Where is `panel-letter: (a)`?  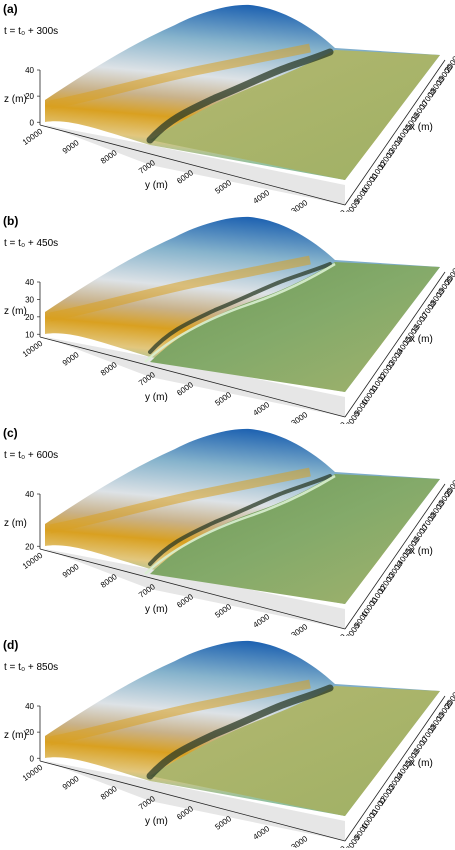
panel-letter: (a) is located at coordinates (10, 9).